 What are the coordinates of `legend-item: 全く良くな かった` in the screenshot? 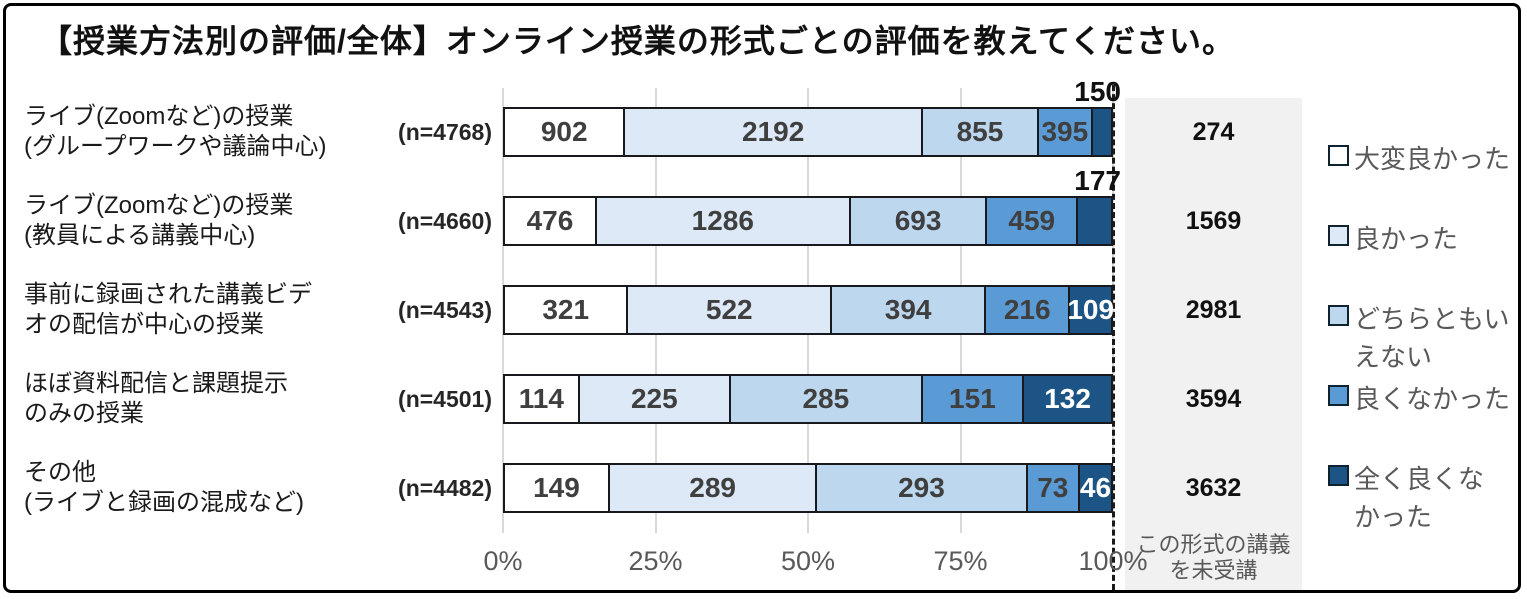 It's located at (1426, 498).